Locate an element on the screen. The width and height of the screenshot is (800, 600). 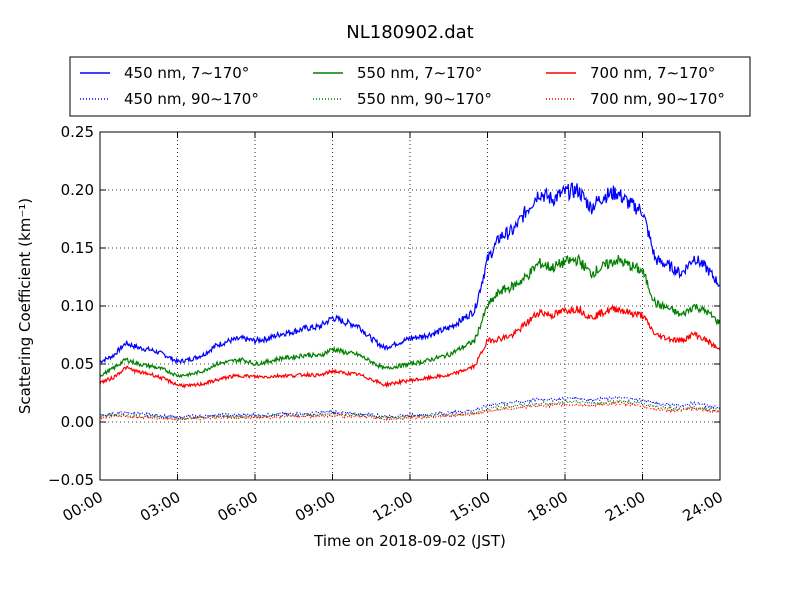
y-tick-label: 0.20 is located at coordinates (77, 190).